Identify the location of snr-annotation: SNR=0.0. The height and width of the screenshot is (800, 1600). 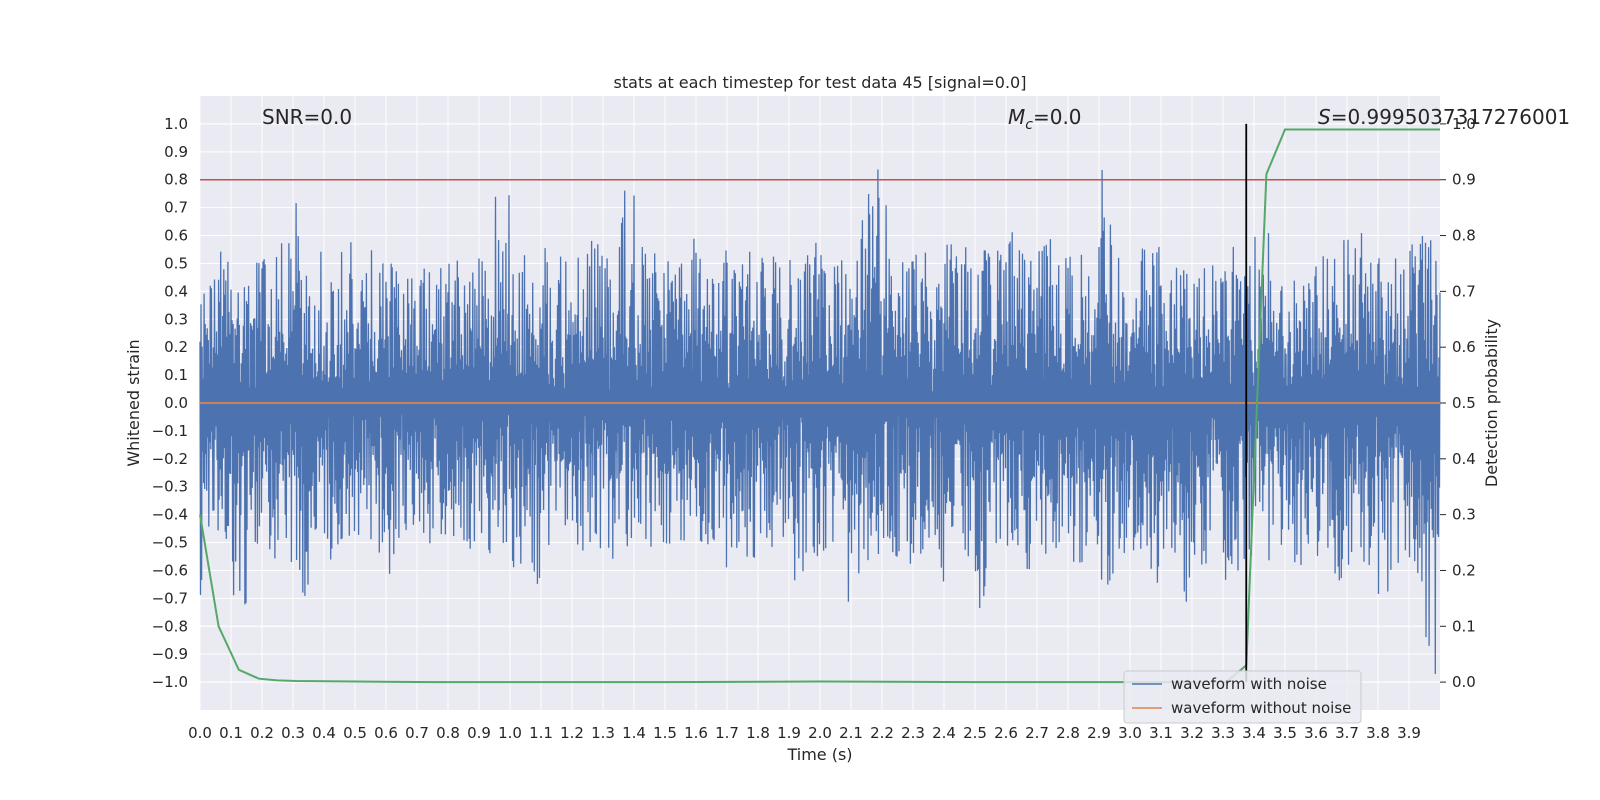
(307, 117).